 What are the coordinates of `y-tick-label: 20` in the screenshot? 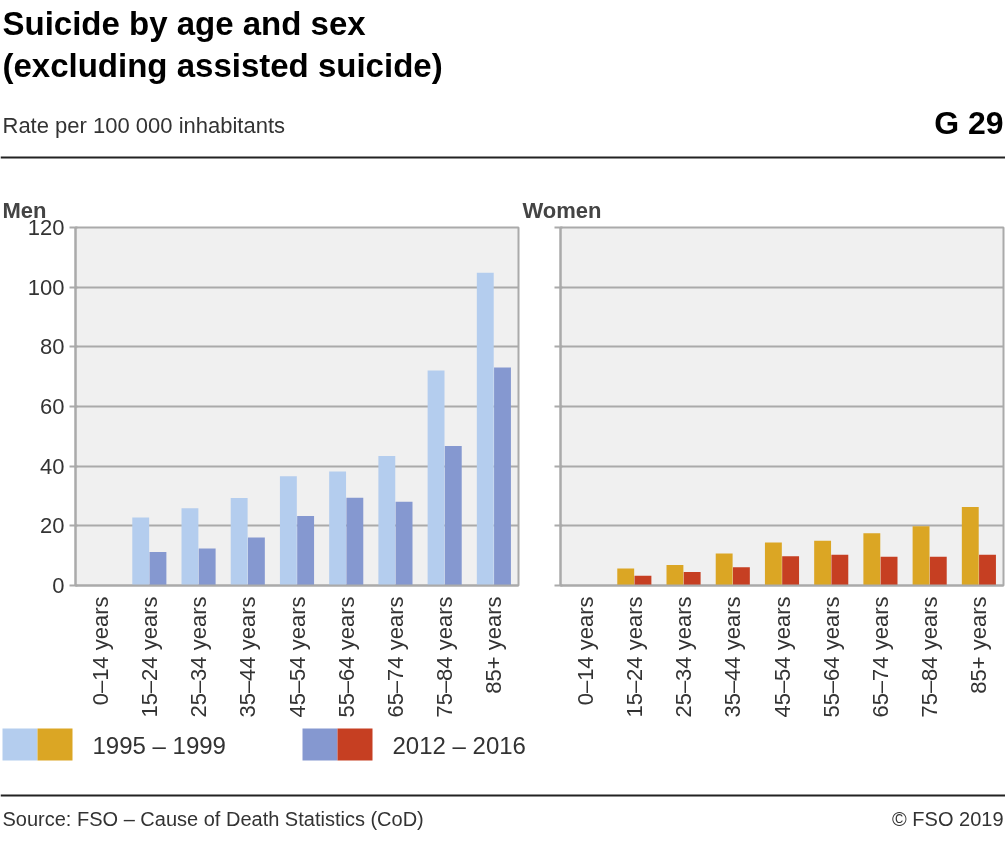 It's located at (52, 526).